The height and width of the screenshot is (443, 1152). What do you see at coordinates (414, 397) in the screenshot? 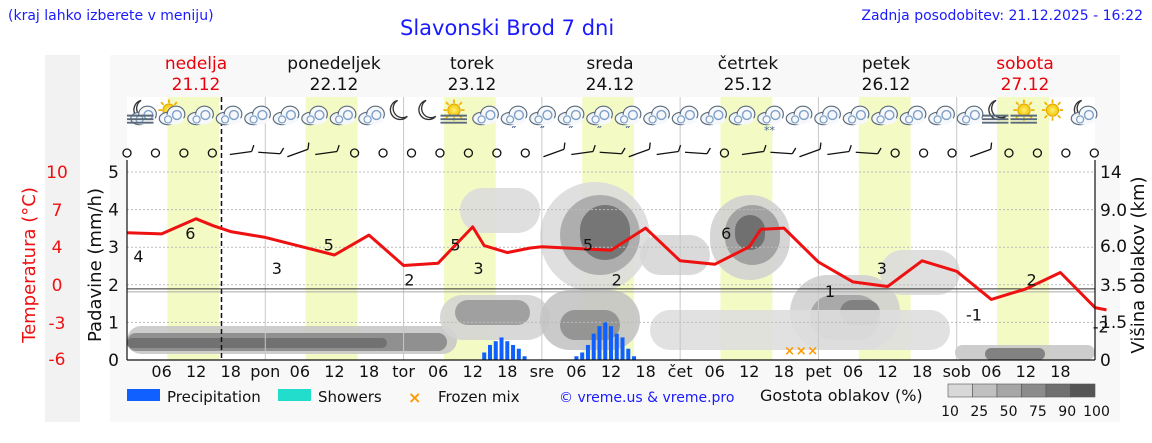
I see `legend-frozen-marker: ×` at bounding box center [414, 397].